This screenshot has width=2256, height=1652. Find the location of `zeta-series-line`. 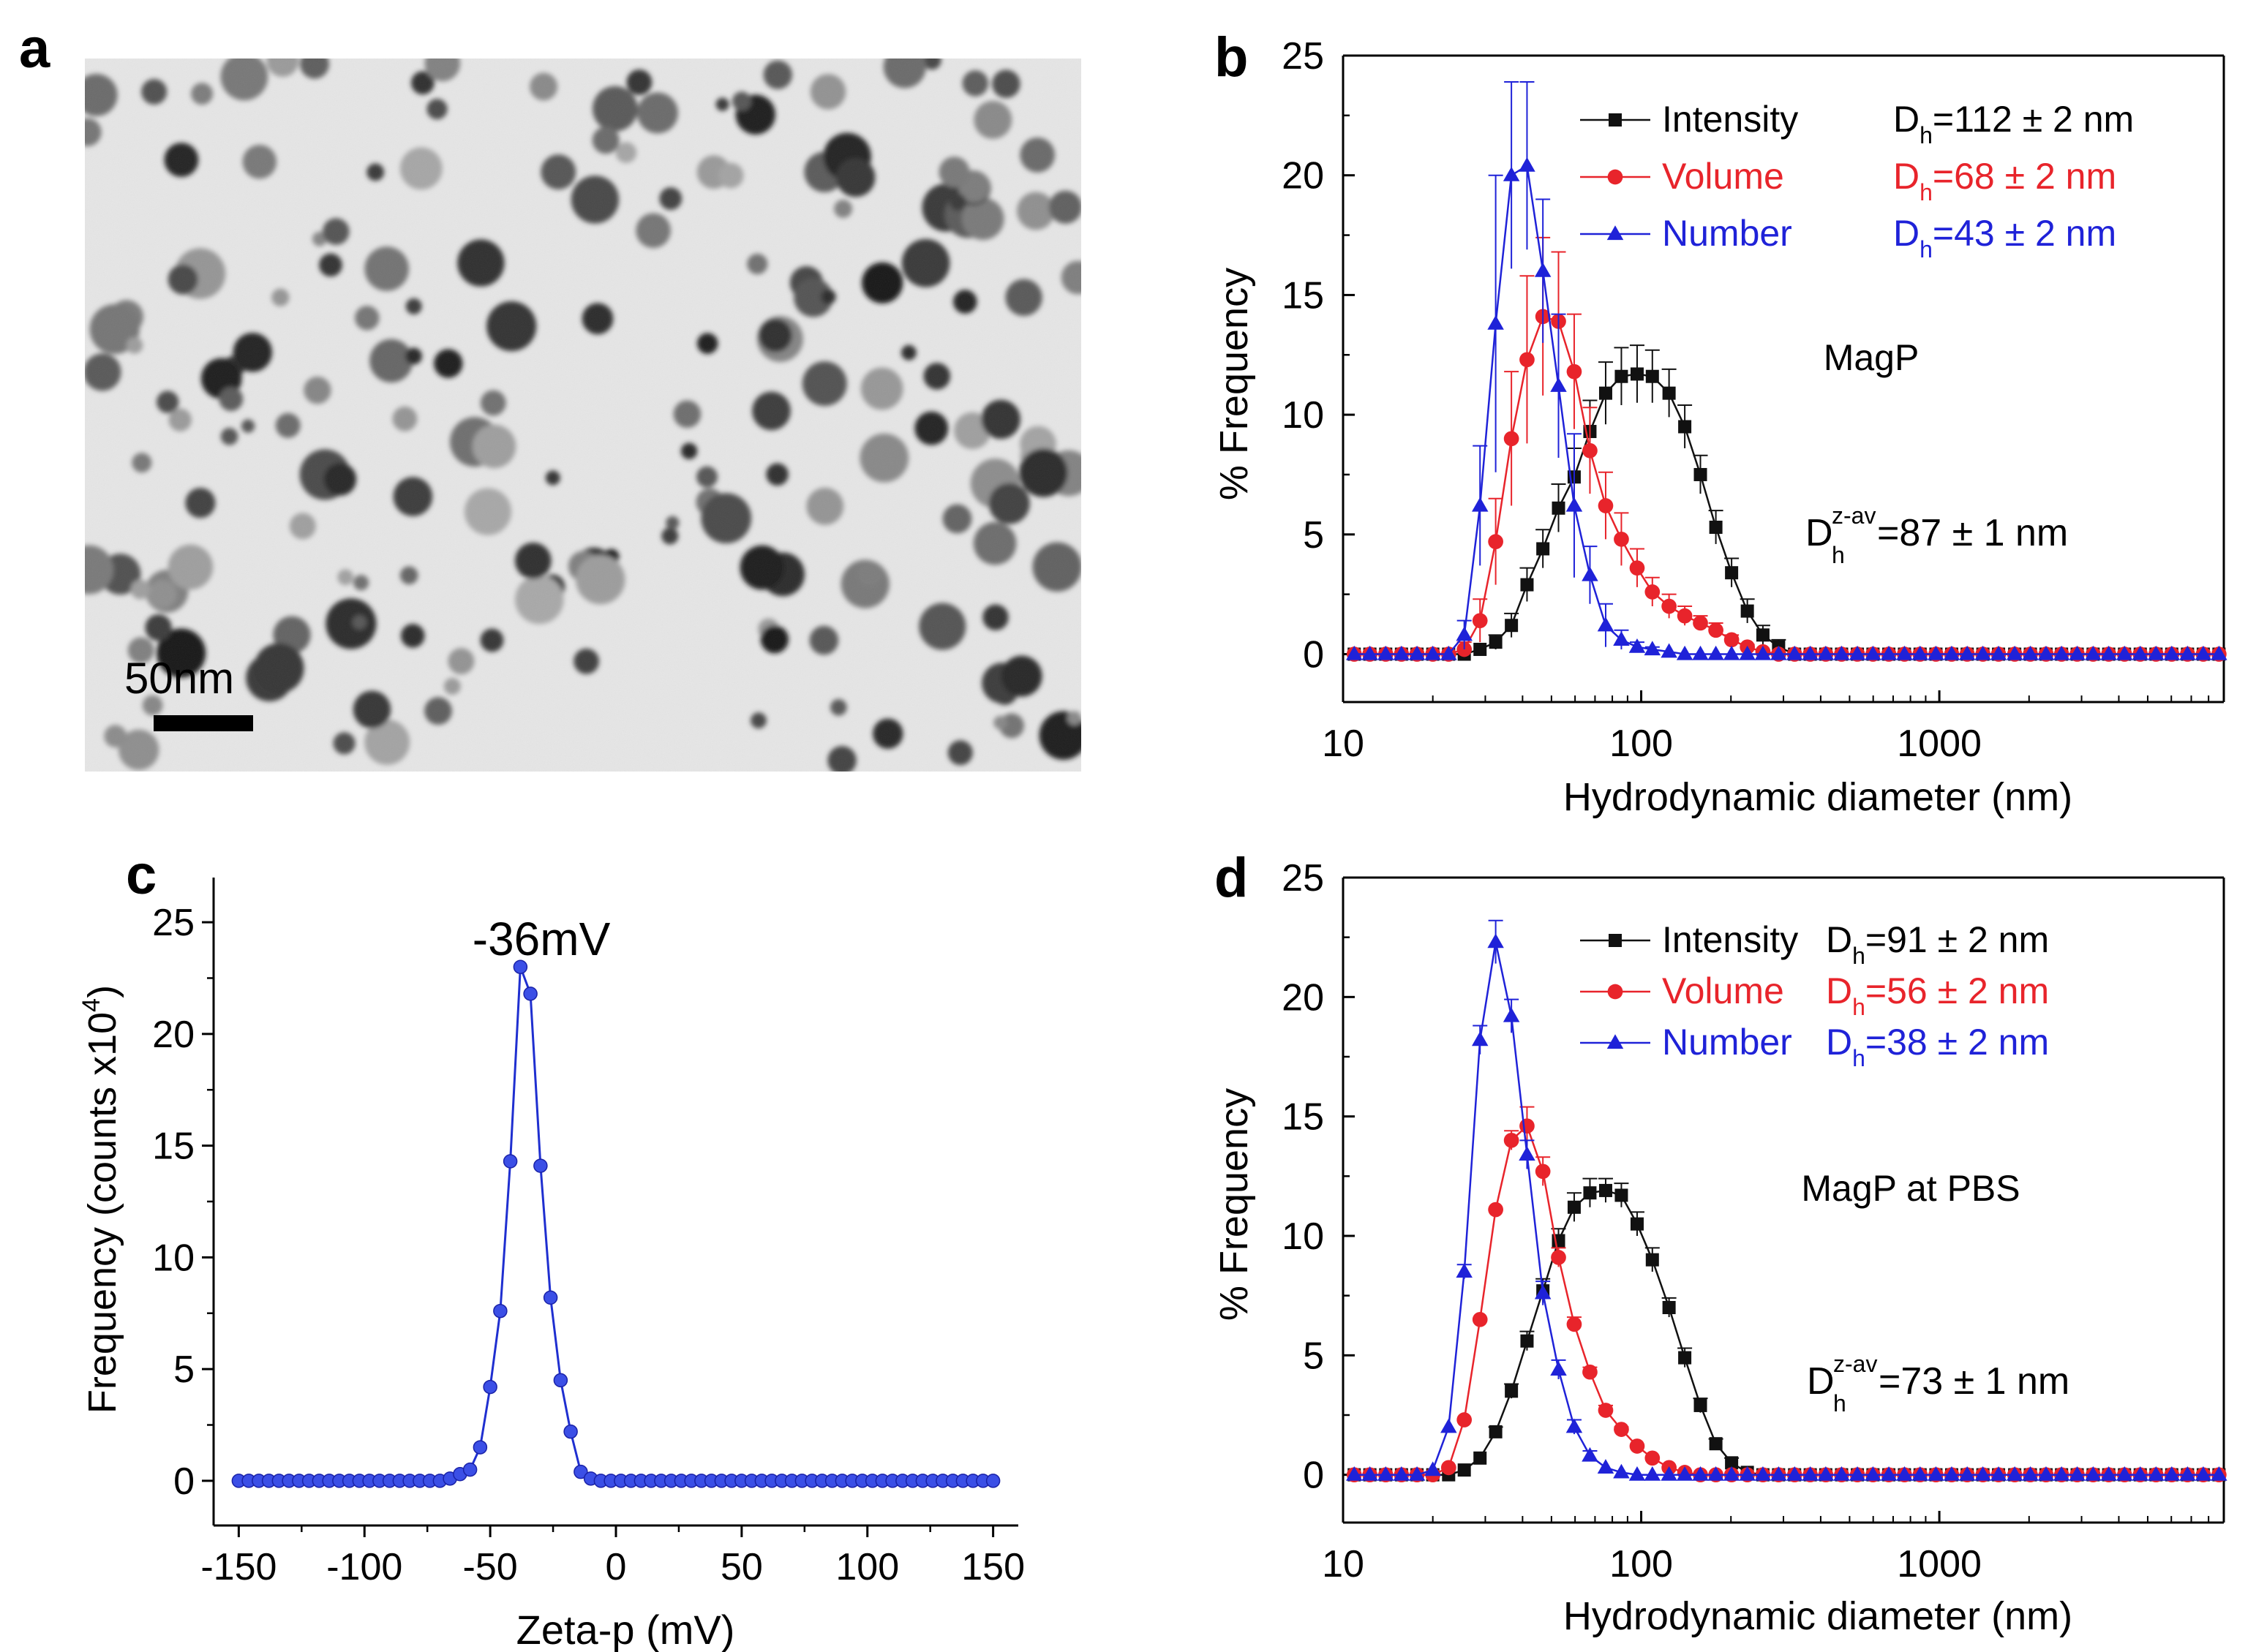

zeta-series-line is located at coordinates (615, 1224).